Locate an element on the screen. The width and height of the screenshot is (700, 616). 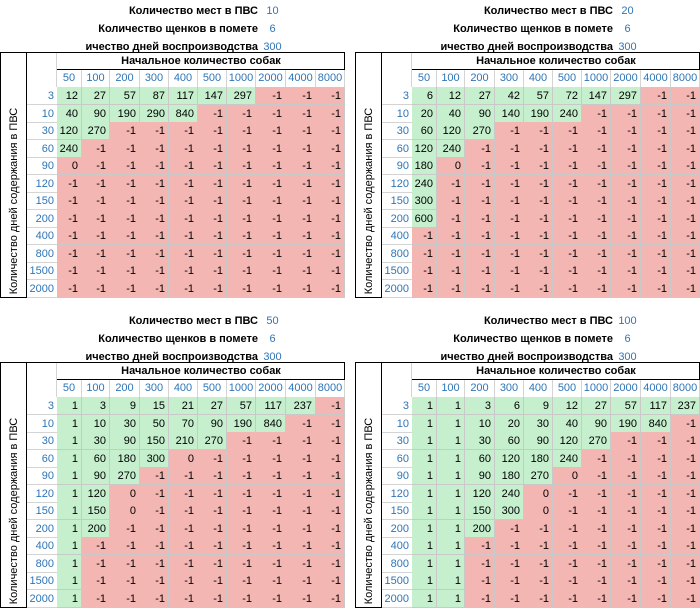
column-header: 8000 is located at coordinates (330, 388).